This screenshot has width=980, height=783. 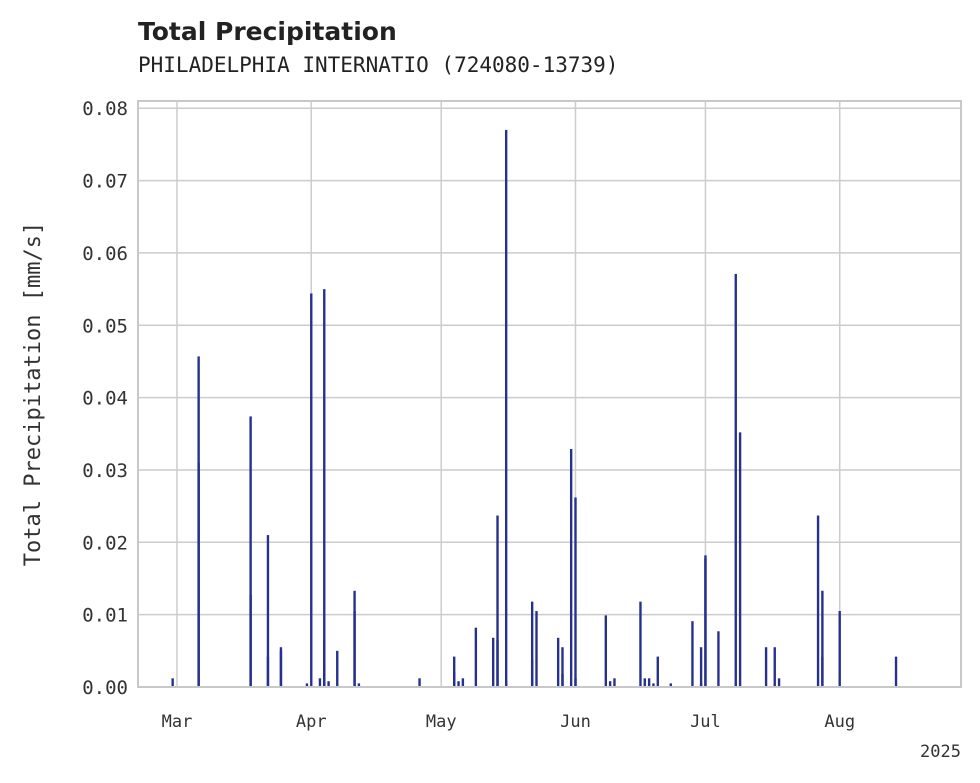 I want to click on y-axis-label: Total Precipitation [mm/s], so click(x=33, y=394).